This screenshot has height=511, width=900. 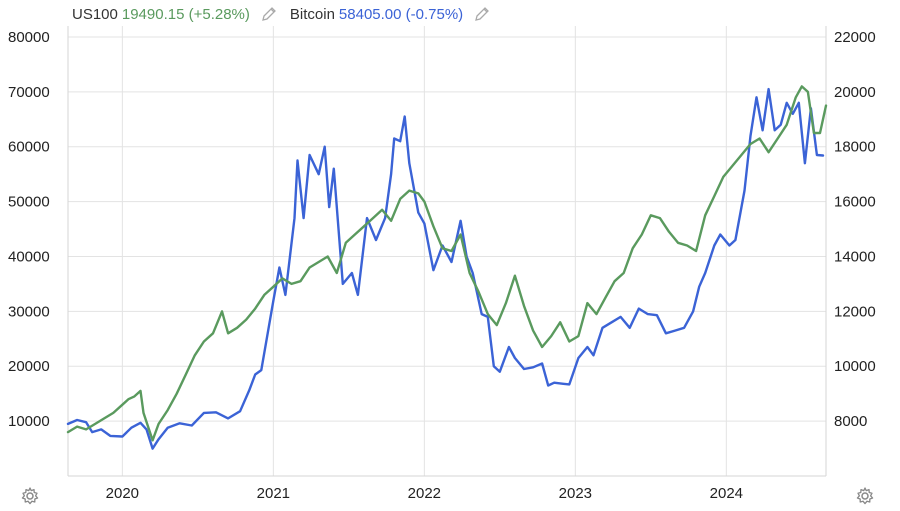 What do you see at coordinates (29, 366) in the screenshot?
I see `y-left-tick-label: 20000` at bounding box center [29, 366].